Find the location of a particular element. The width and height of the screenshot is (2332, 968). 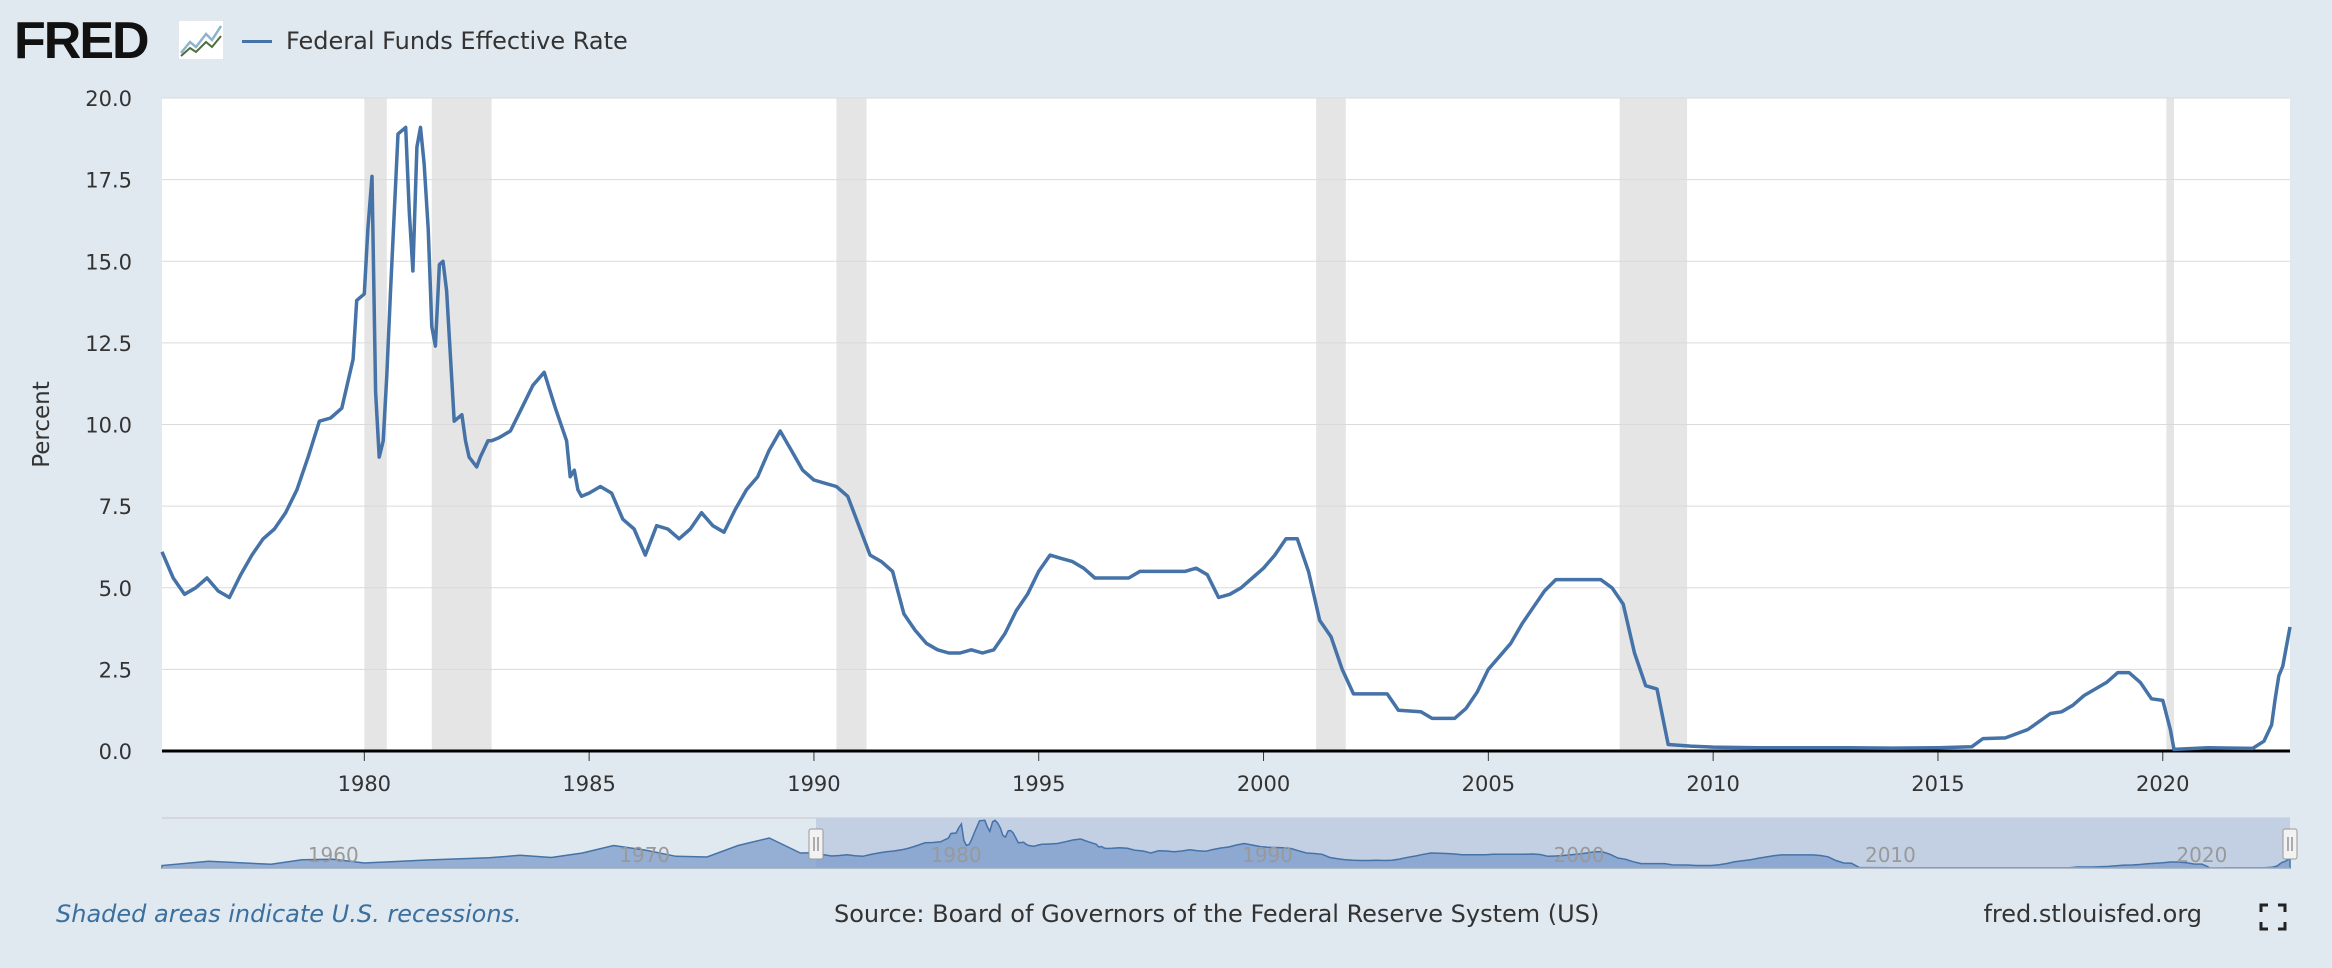

chart-line-icon is located at coordinates (201, 40).